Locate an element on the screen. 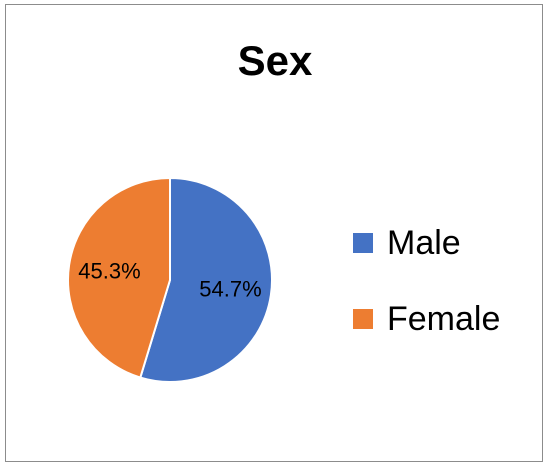 This screenshot has width=550, height=470. legend-swatch-female is located at coordinates (363, 319).